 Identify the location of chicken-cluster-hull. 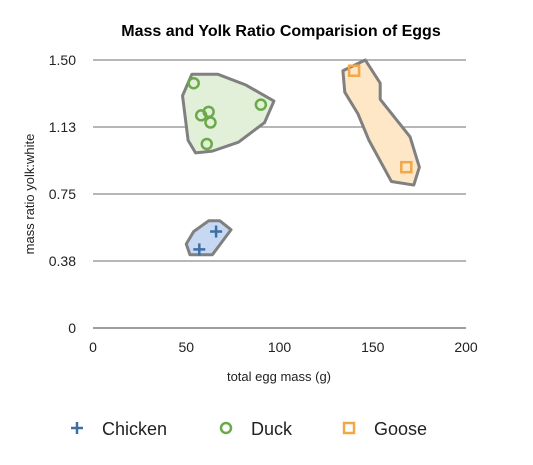
(208, 238).